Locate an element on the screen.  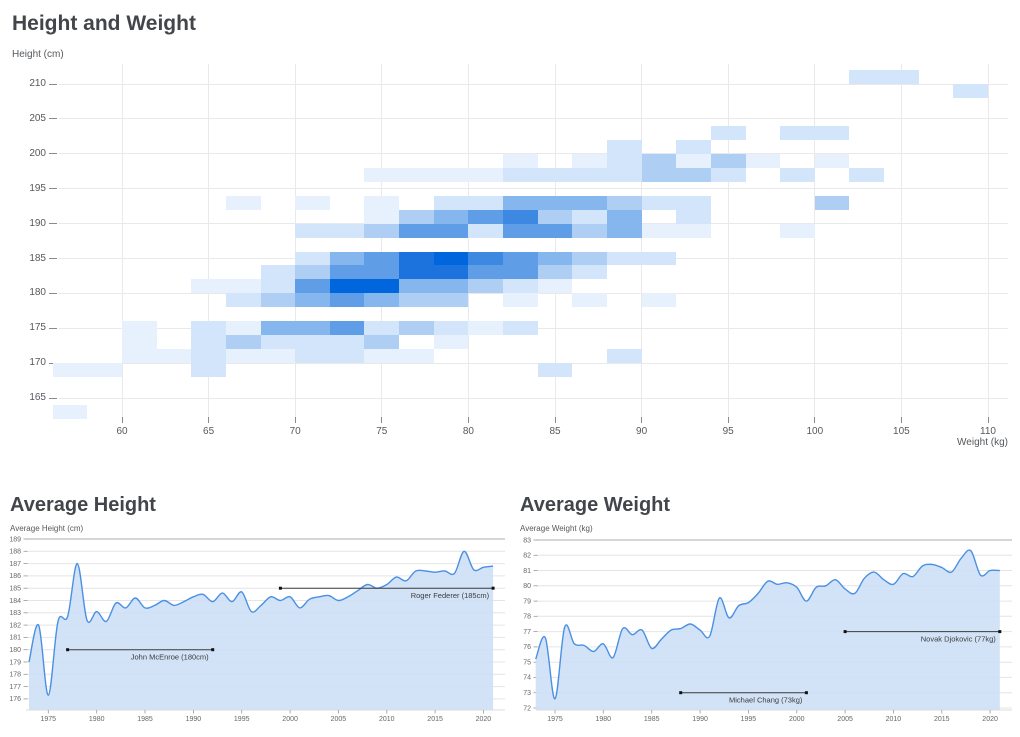
y-tick-label: 77 is located at coordinates (527, 632).